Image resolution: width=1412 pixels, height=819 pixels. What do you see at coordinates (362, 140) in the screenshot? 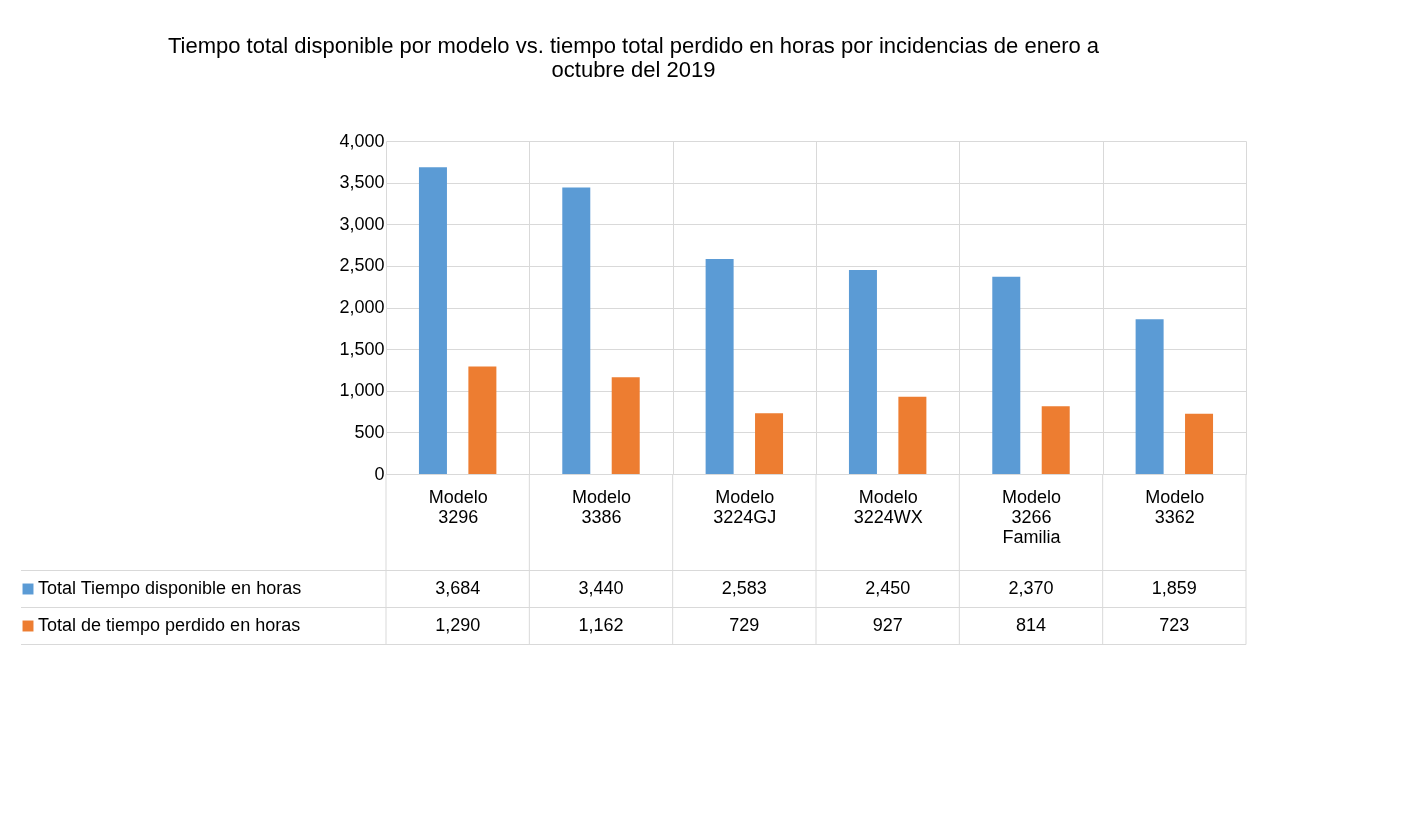
I see `y-tick-label: 4,000` at bounding box center [362, 140].